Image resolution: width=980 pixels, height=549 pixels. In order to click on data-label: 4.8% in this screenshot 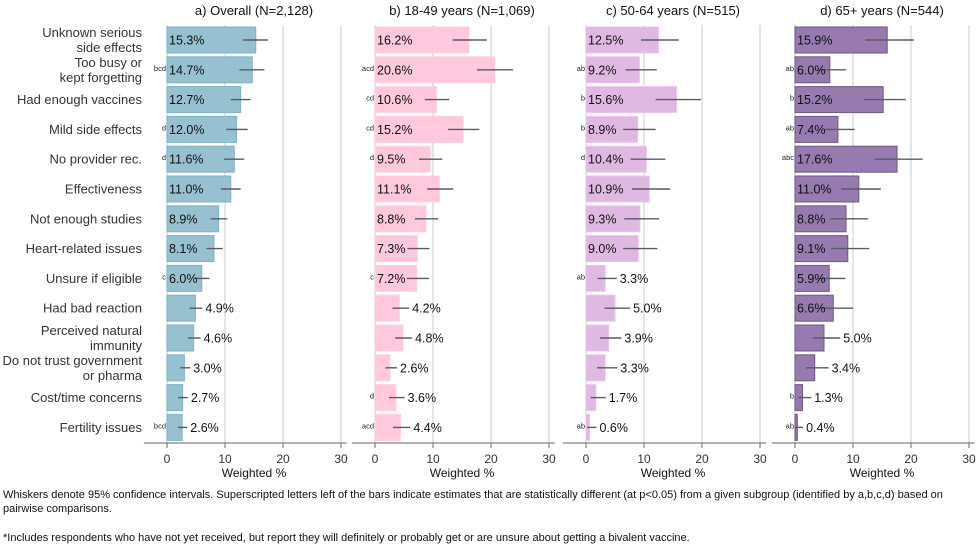, I will do `click(429, 339)`.